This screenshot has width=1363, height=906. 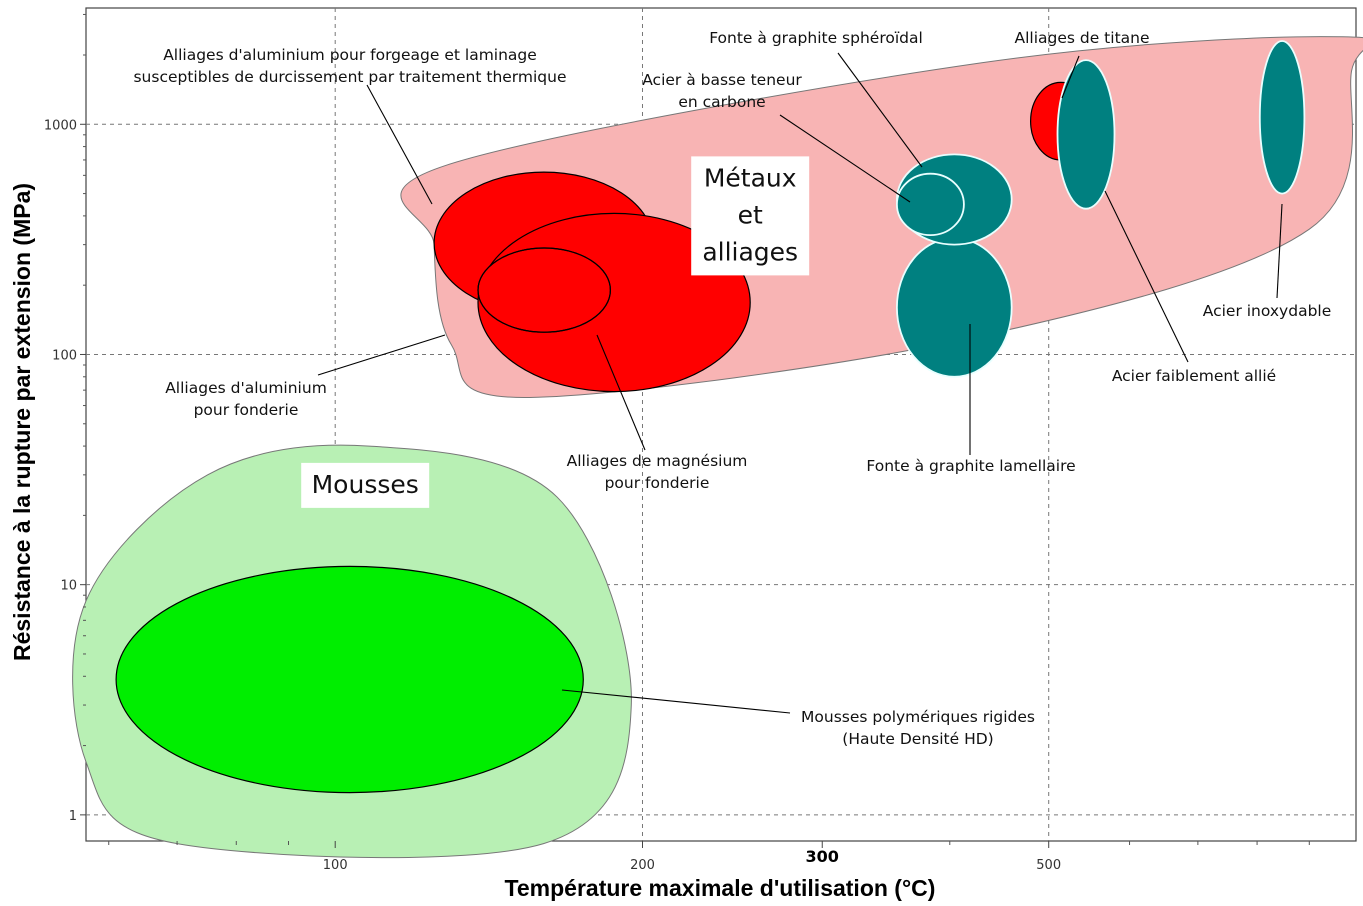 I want to click on annotation-label: Acier inoxydable, so click(x=1267, y=311).